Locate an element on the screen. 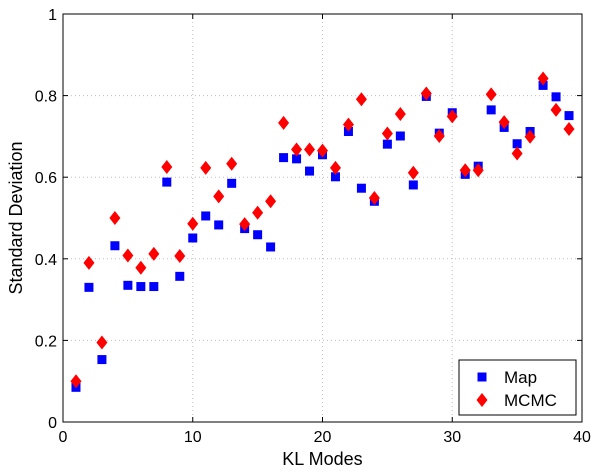  y-tick-label: 0.6 is located at coordinates (46, 178).